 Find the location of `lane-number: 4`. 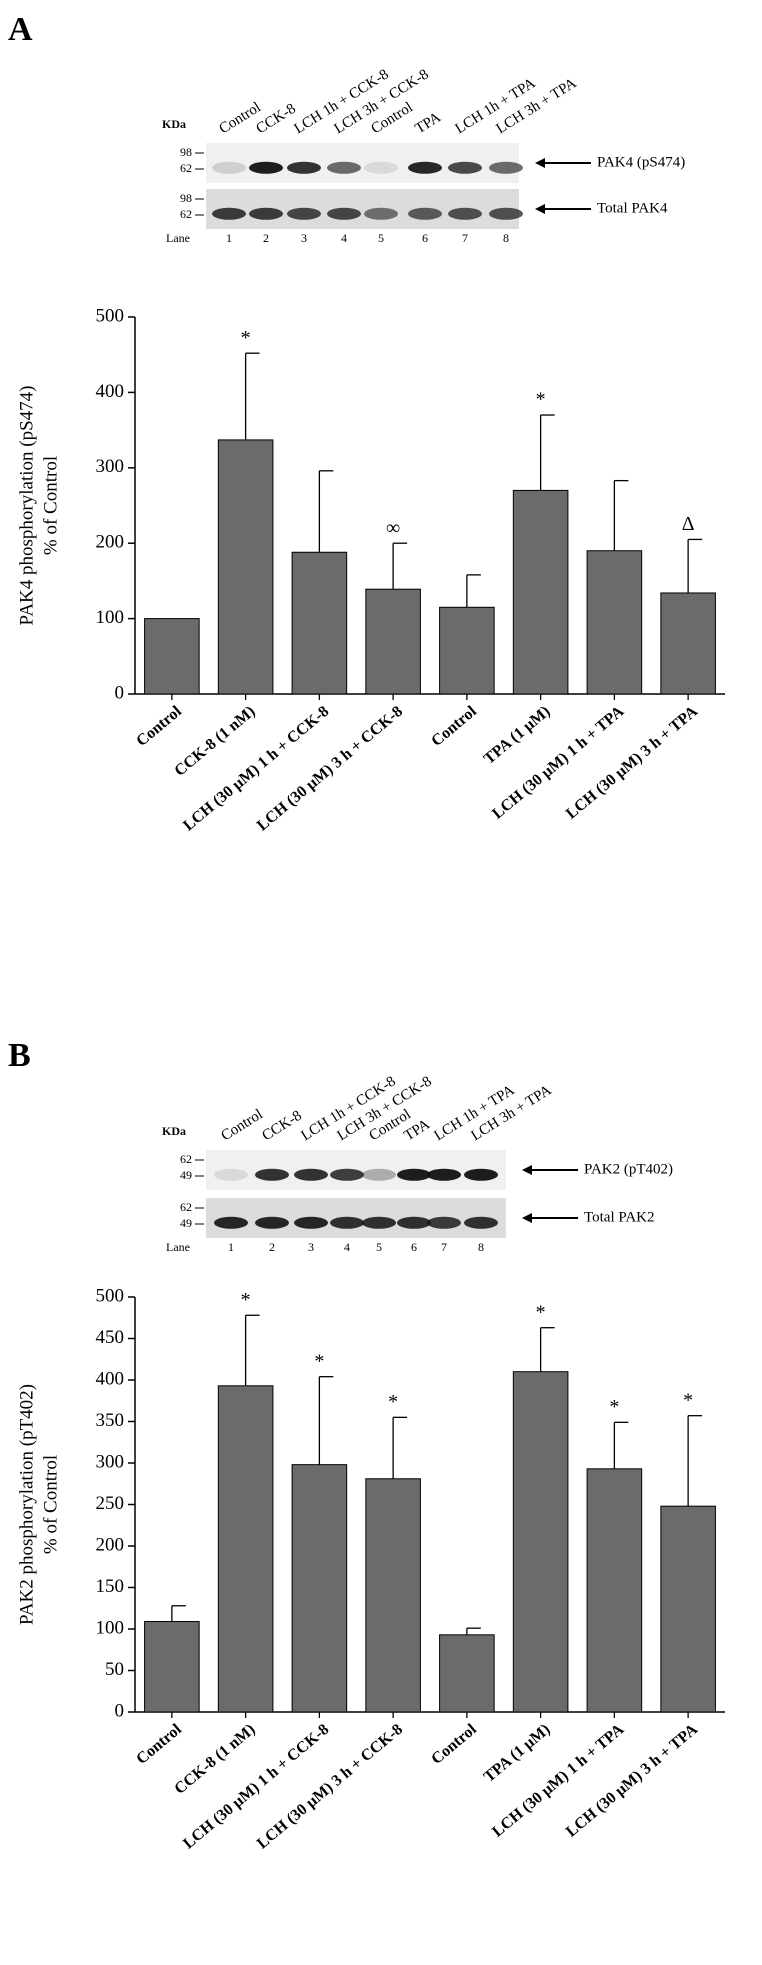

lane-number: 4 is located at coordinates (344, 238).